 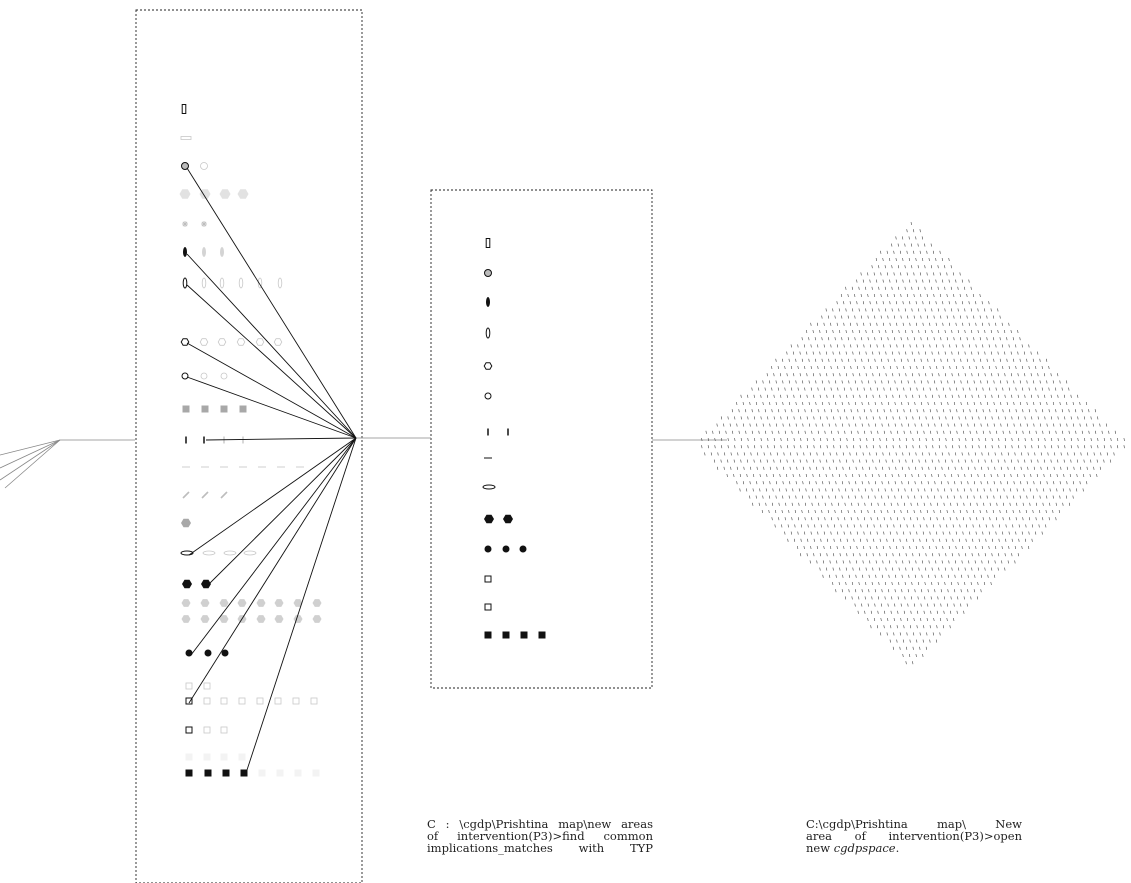 What do you see at coordinates (514, 438) in the screenshot?
I see `matched-symbols` at bounding box center [514, 438].